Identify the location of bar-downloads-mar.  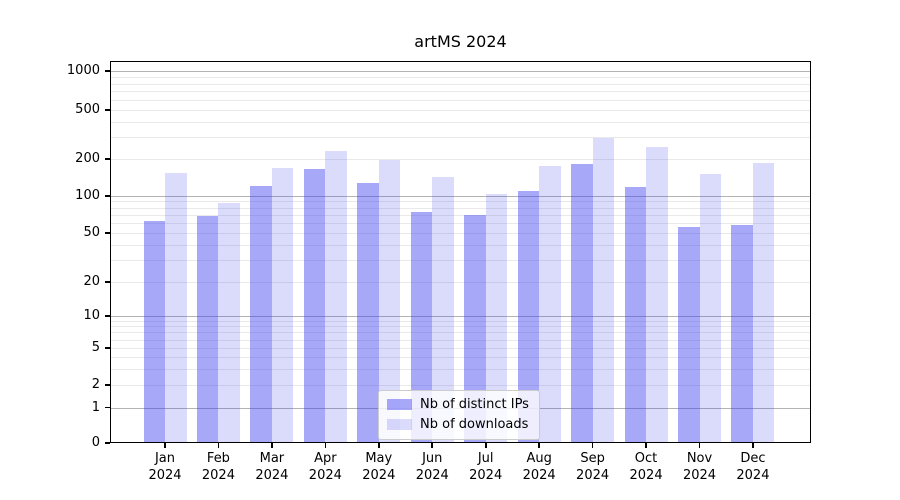
(282, 305).